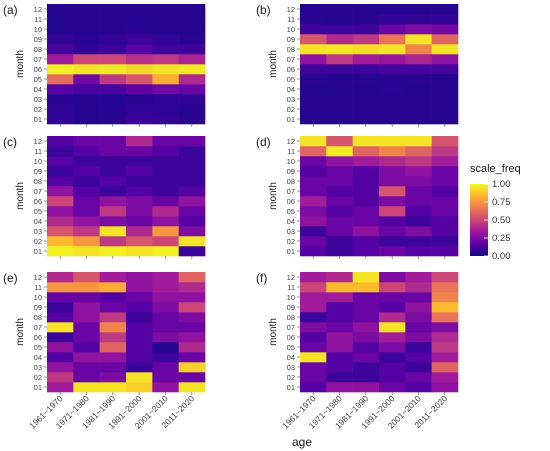  What do you see at coordinates (38, 367) in the screenshot?
I see `y-tick-label: 03` at bounding box center [38, 367].